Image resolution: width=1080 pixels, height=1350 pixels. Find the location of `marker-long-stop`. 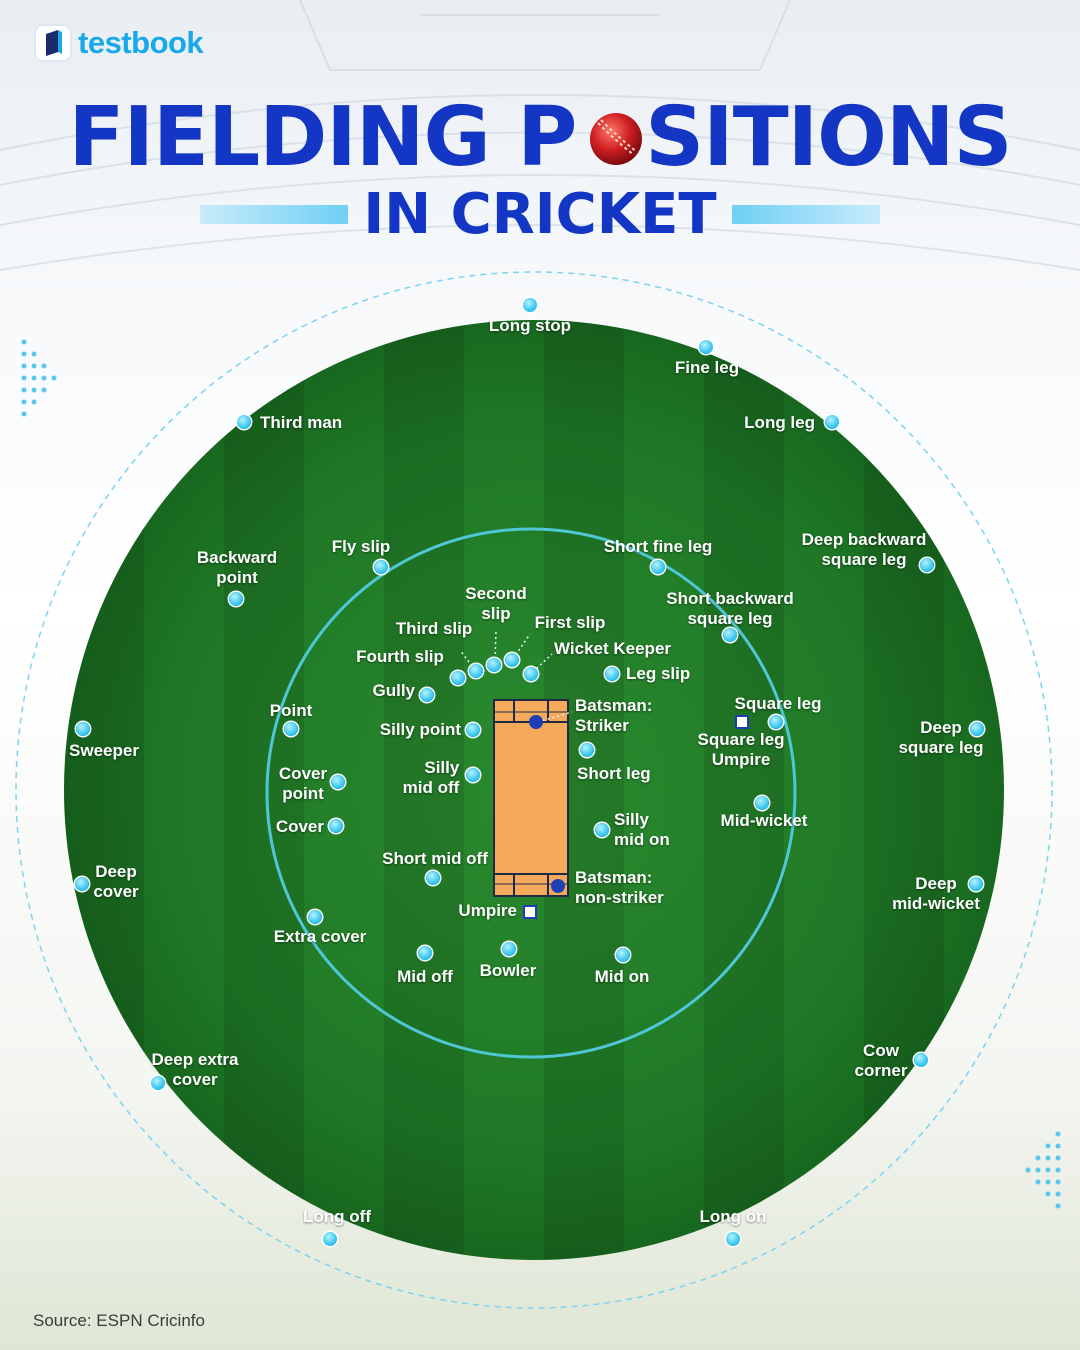

marker-long-stop is located at coordinates (530, 305).